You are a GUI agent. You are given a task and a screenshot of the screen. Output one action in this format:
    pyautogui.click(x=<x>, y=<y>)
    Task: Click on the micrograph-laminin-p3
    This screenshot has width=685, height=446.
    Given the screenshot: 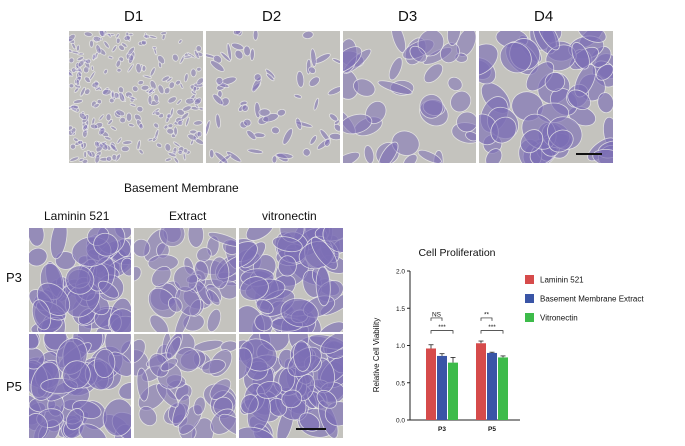 What is the action you would take?
    pyautogui.click(x=80, y=280)
    